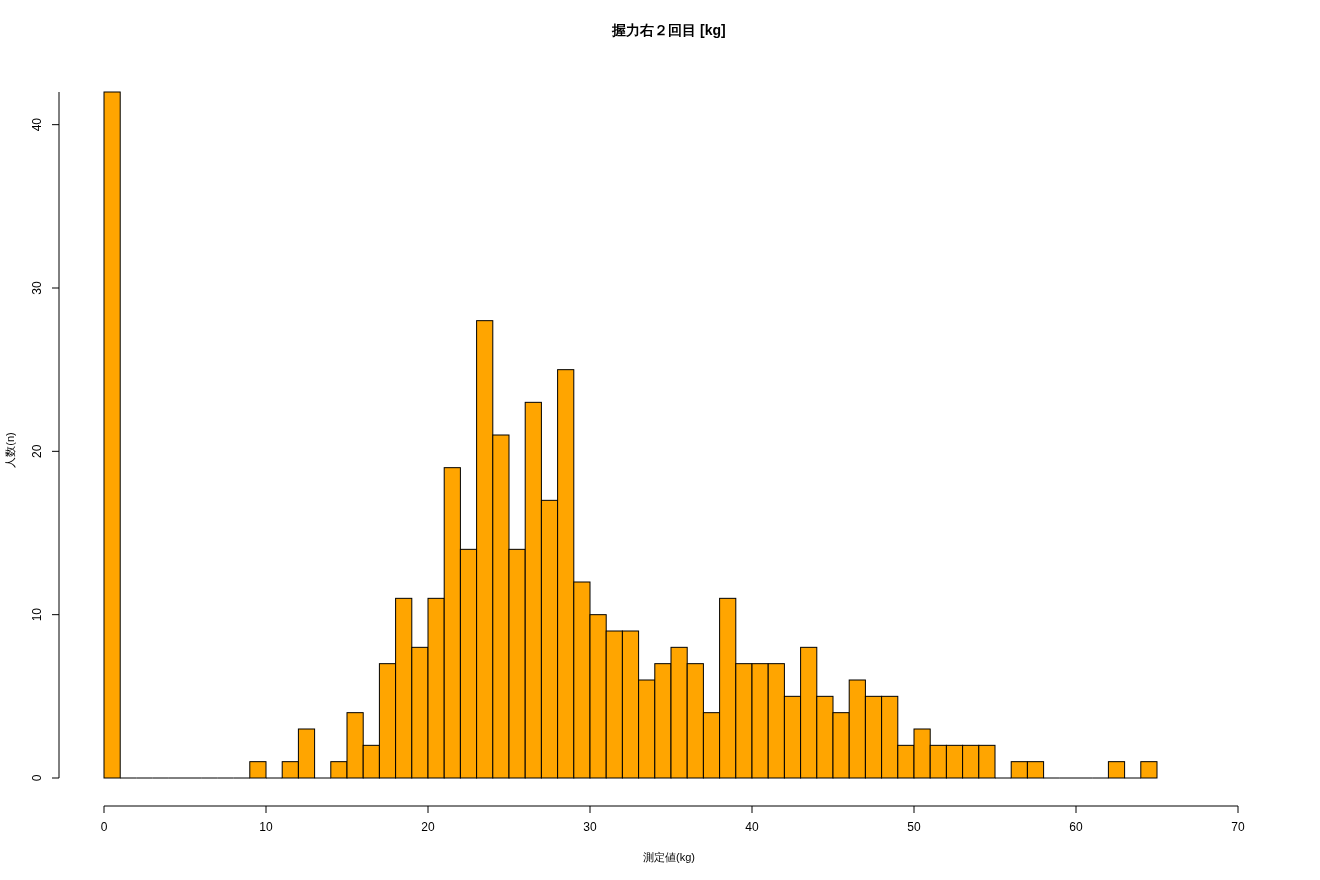  Describe the element at coordinates (37, 614) in the screenshot. I see `y-tick-label: 10` at that location.